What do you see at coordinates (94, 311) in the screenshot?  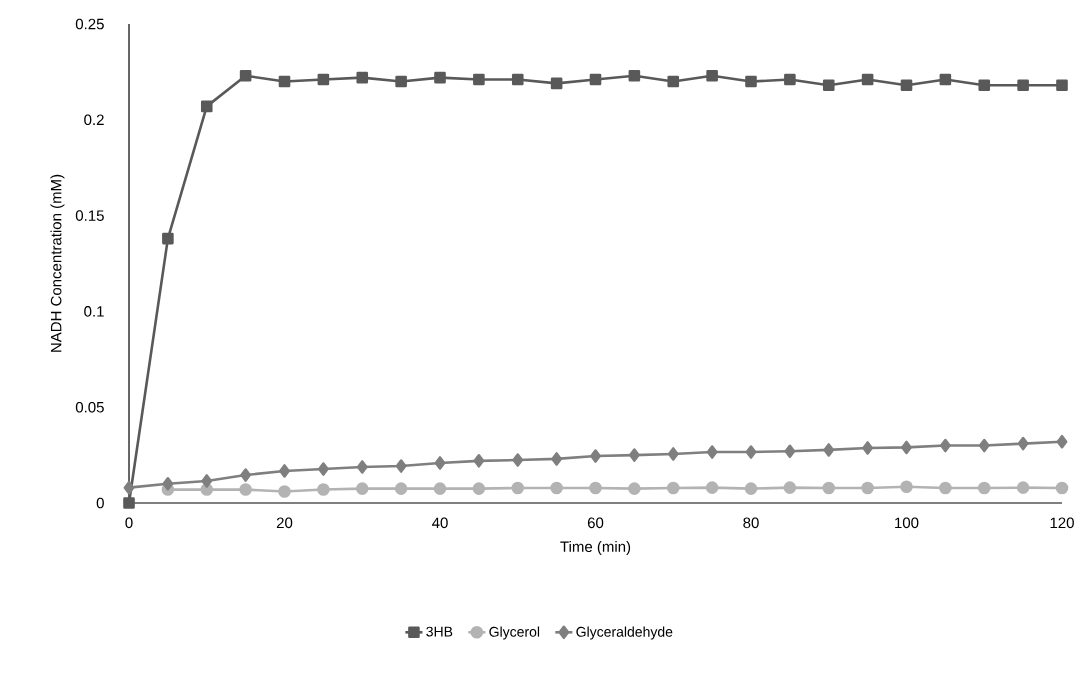 I see `y-tick-label: 0.1` at bounding box center [94, 311].